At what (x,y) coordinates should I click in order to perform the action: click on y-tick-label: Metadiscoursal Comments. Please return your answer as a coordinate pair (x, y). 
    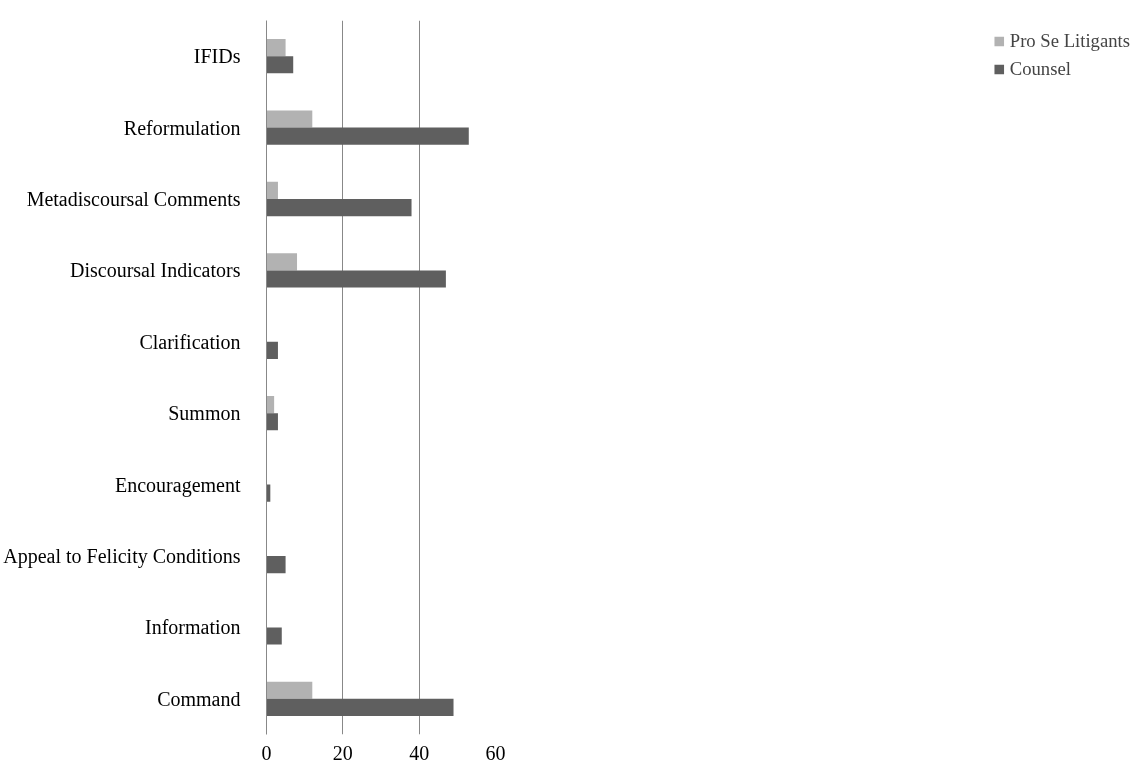
    Looking at the image, I should click on (133, 199).